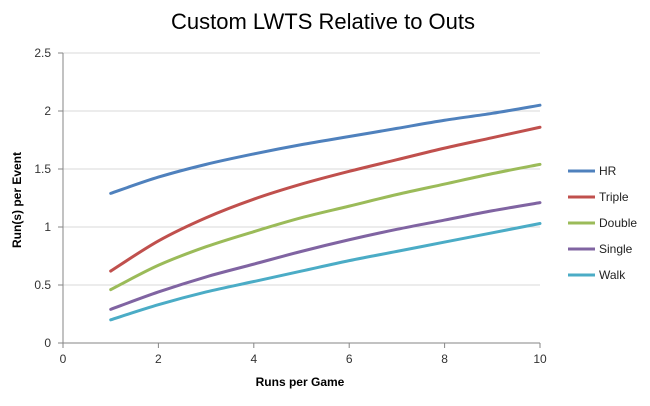  What do you see at coordinates (323, 21) in the screenshot?
I see `chart-title: Custom LWTS Relative to Outs` at bounding box center [323, 21].